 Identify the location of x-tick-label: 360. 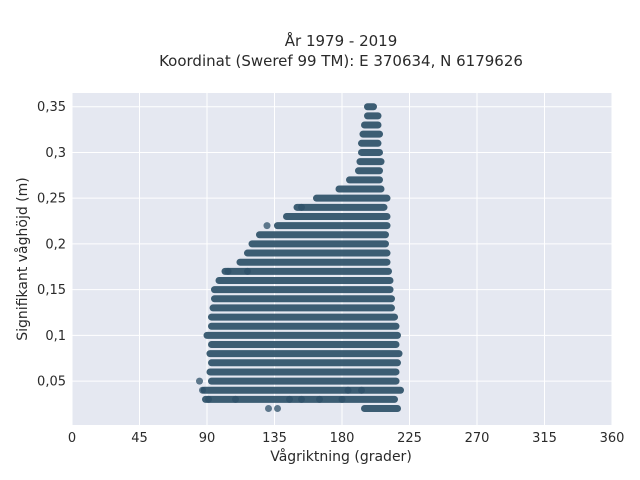
(612, 438).